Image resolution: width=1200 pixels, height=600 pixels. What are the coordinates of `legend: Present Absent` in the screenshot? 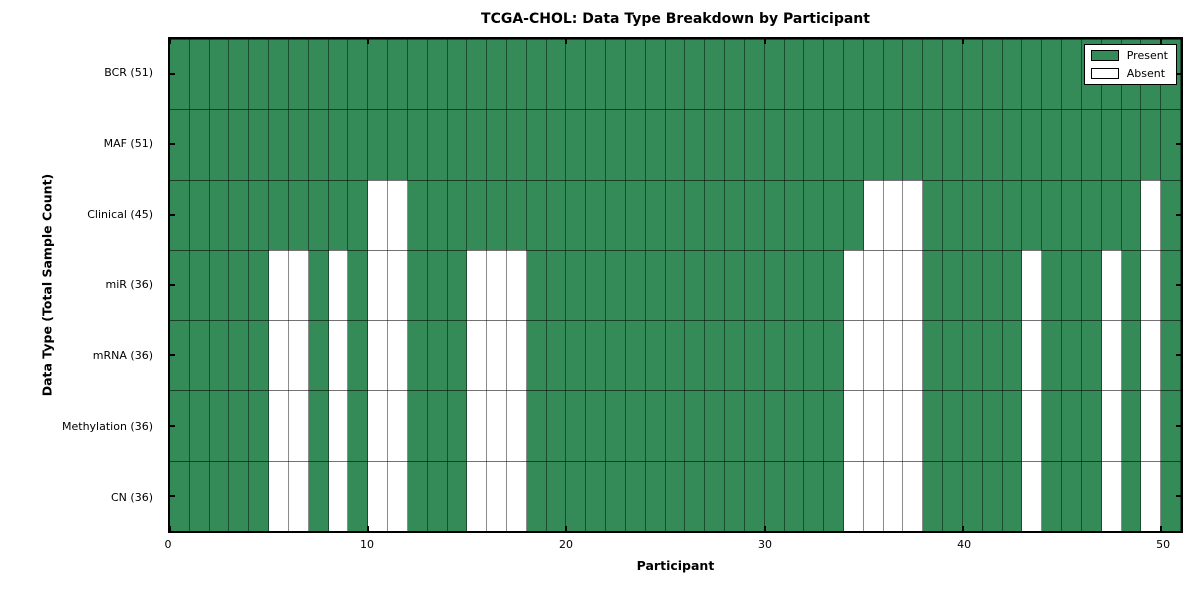 It's located at (1130, 64).